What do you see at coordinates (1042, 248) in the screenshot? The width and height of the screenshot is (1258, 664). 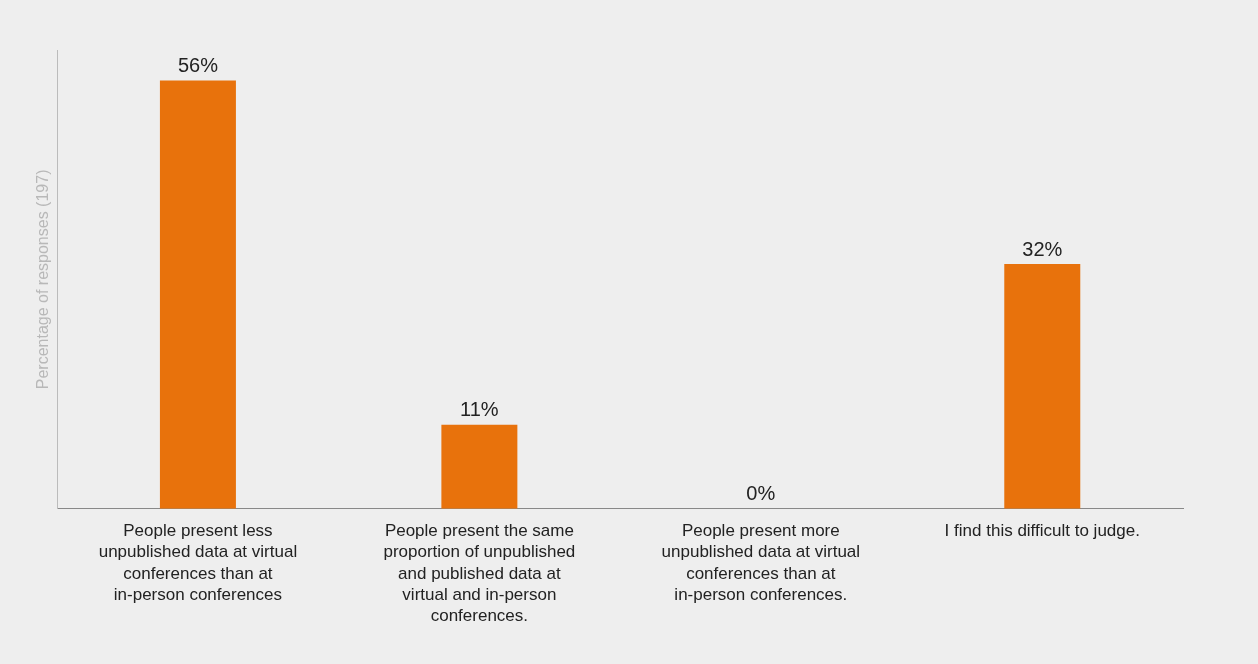 I see `data-label: 32%` at bounding box center [1042, 248].